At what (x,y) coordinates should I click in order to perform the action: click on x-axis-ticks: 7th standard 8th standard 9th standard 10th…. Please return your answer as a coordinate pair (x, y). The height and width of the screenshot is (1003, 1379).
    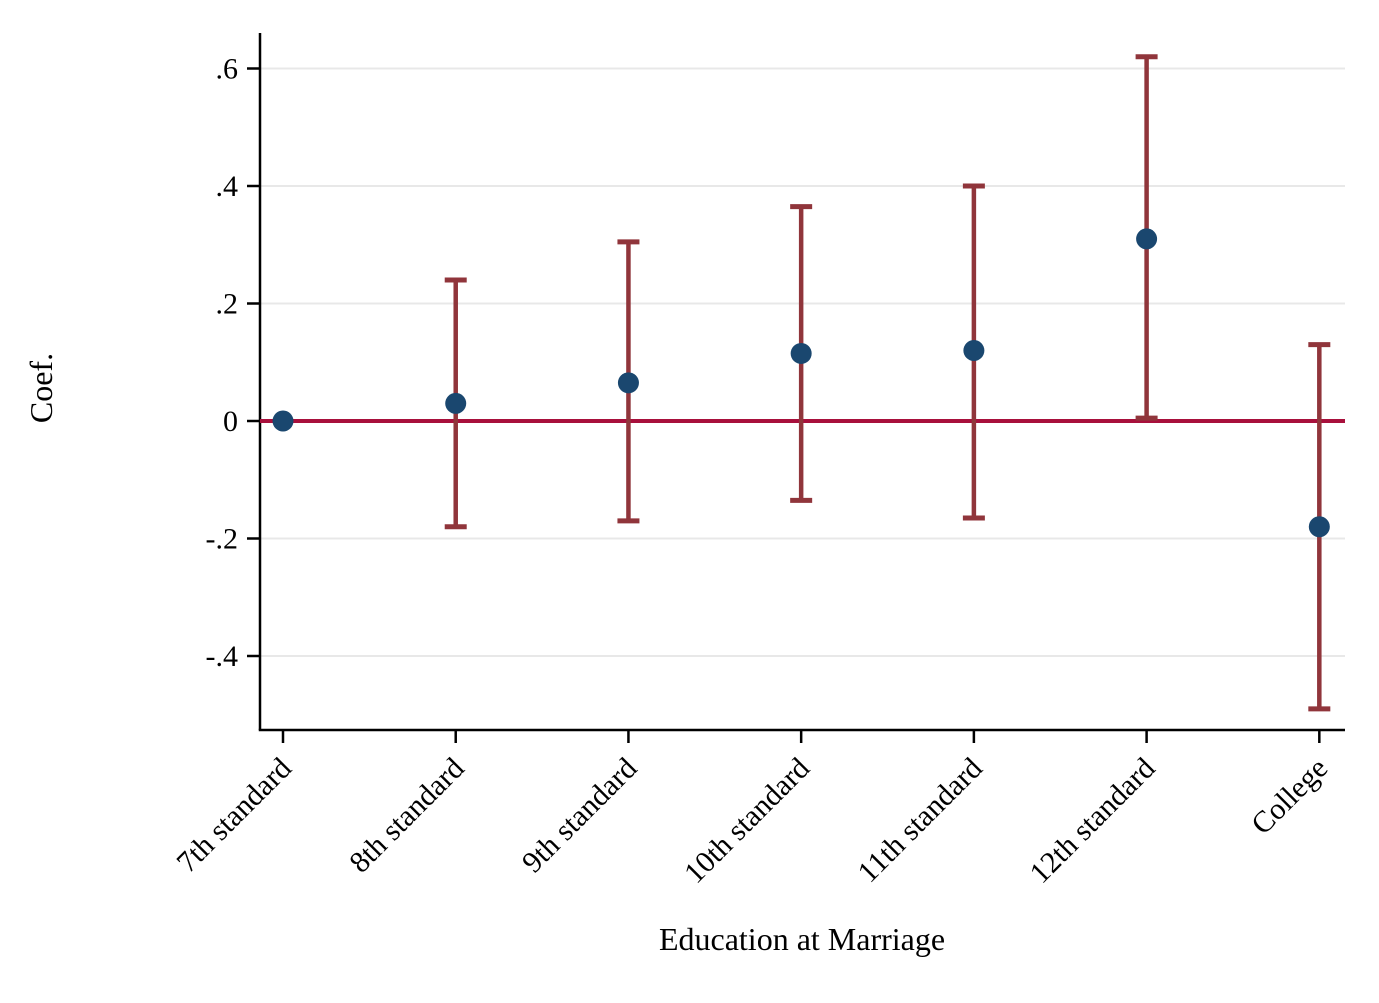
    Looking at the image, I should click on (752, 810).